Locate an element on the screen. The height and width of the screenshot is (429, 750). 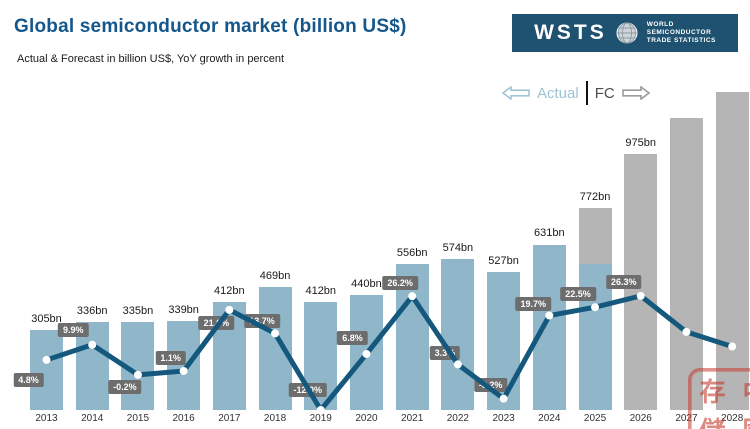
watermark-char: 國 is located at coordinates (746, 420).